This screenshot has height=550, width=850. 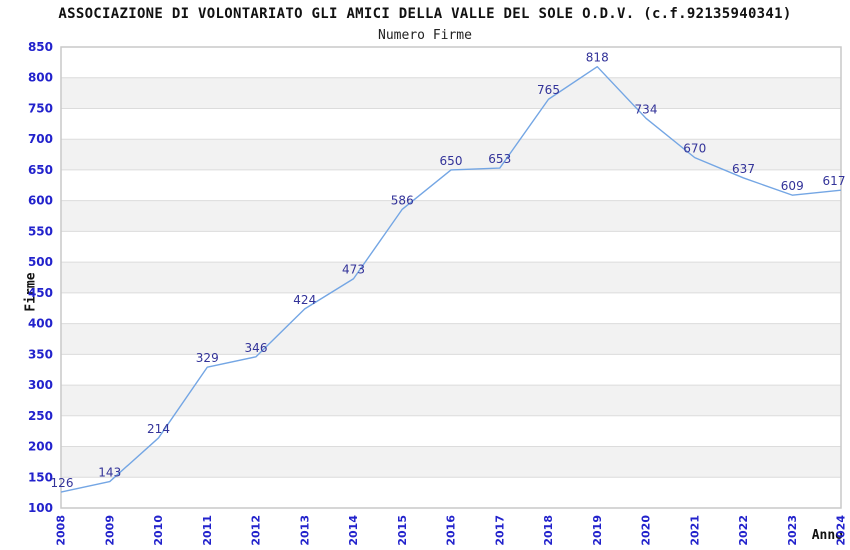 What do you see at coordinates (61, 530) in the screenshot?
I see `x-tick-label: 2008` at bounding box center [61, 530].